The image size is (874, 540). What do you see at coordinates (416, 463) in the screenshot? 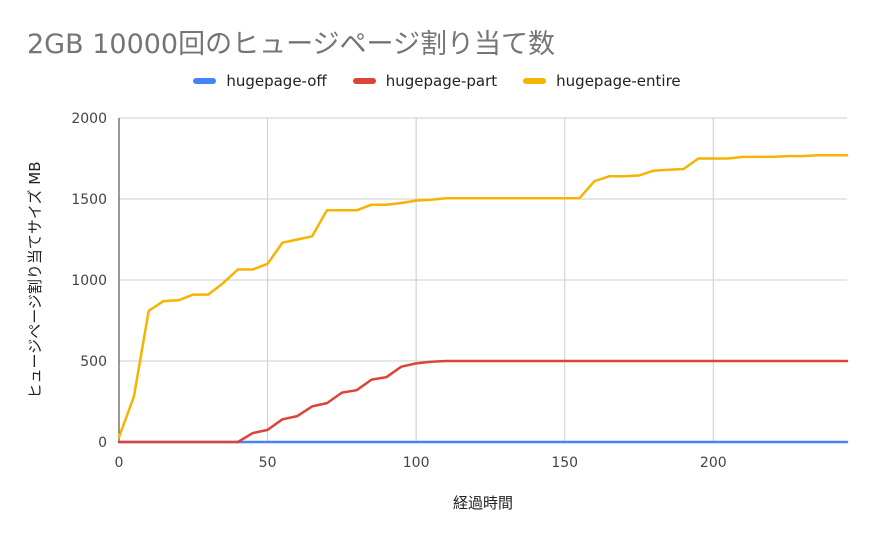
I see `x-tick-label: 100` at bounding box center [416, 463].